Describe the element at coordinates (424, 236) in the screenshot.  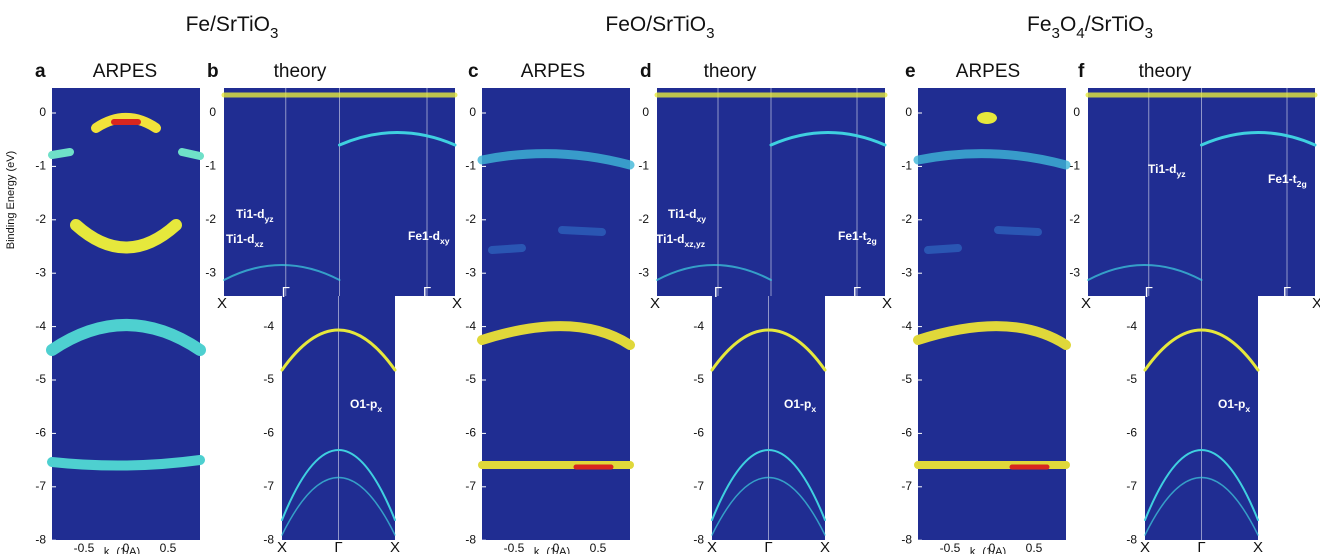
I see `text-segment: Fe1-d` at that location.